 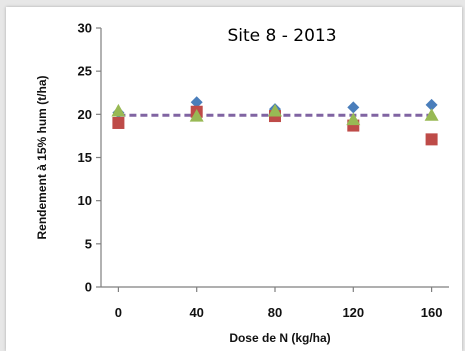 What do you see at coordinates (88, 287) in the screenshot?
I see `y-tick-label: 0` at bounding box center [88, 287].